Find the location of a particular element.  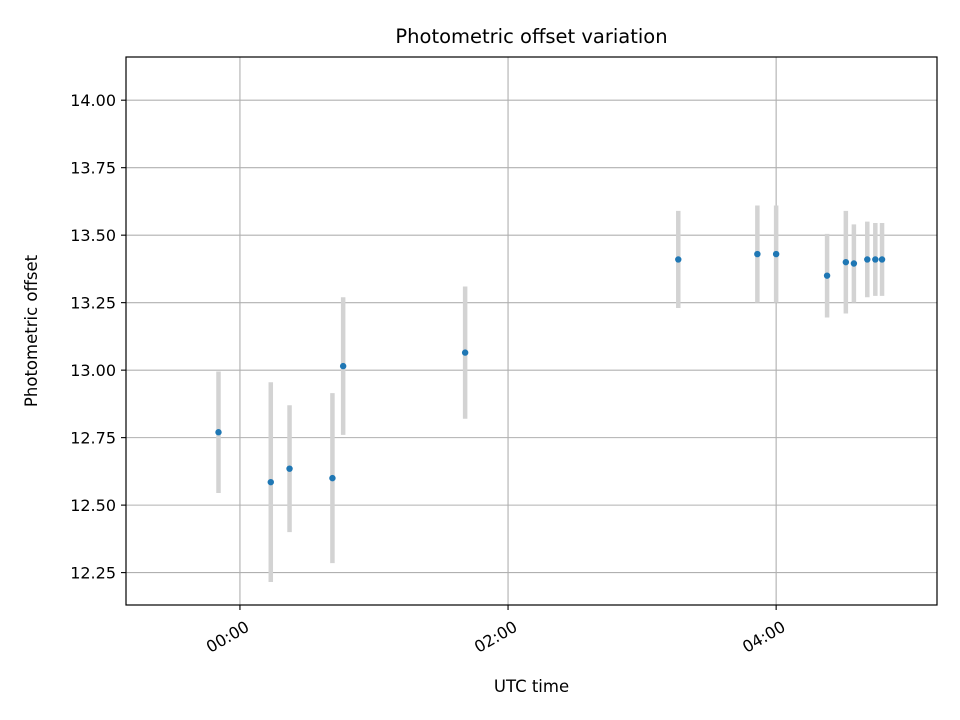

y-tick-label: 12.50 is located at coordinates (93, 505).